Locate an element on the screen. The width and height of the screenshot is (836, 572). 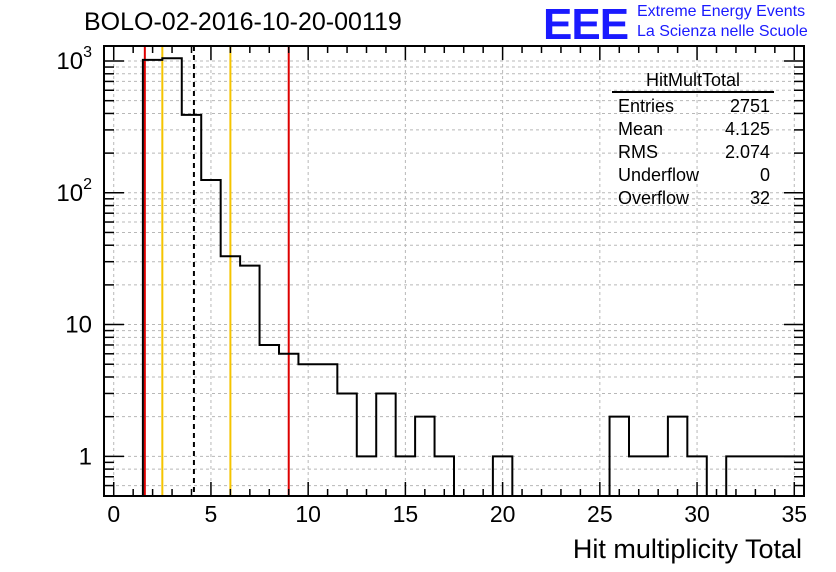
stats-value: 2.074 is located at coordinates (747, 152).